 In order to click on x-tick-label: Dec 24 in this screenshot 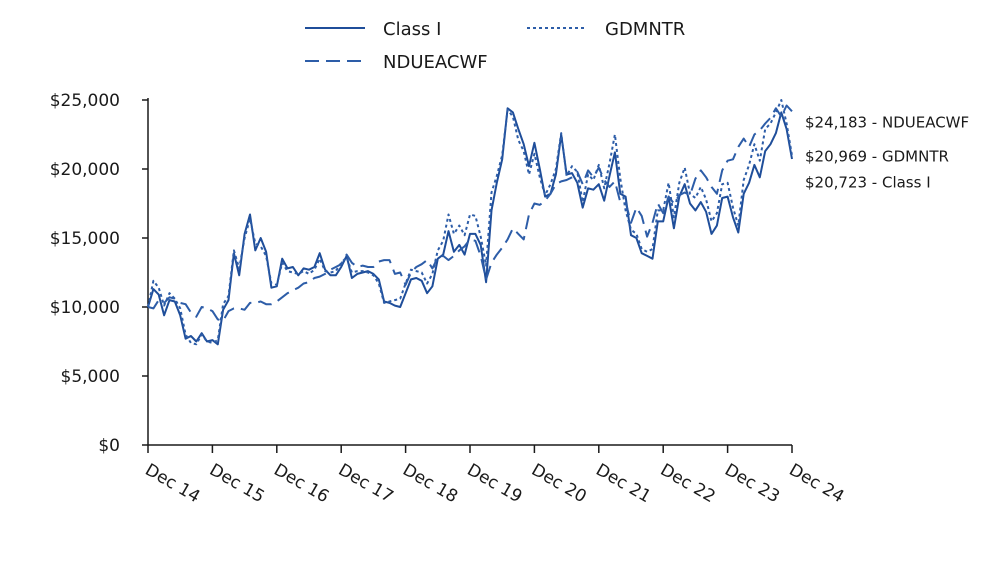, I will do `click(817, 483)`.